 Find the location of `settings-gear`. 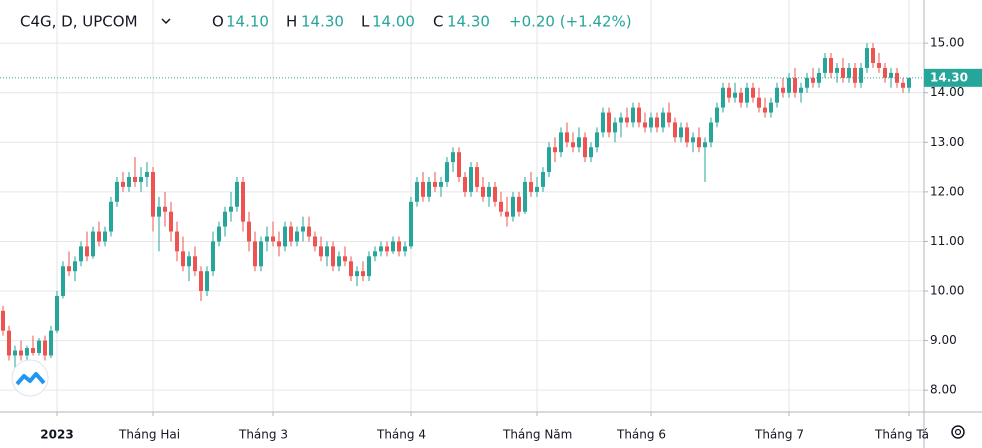

settings-gear is located at coordinates (958, 432).